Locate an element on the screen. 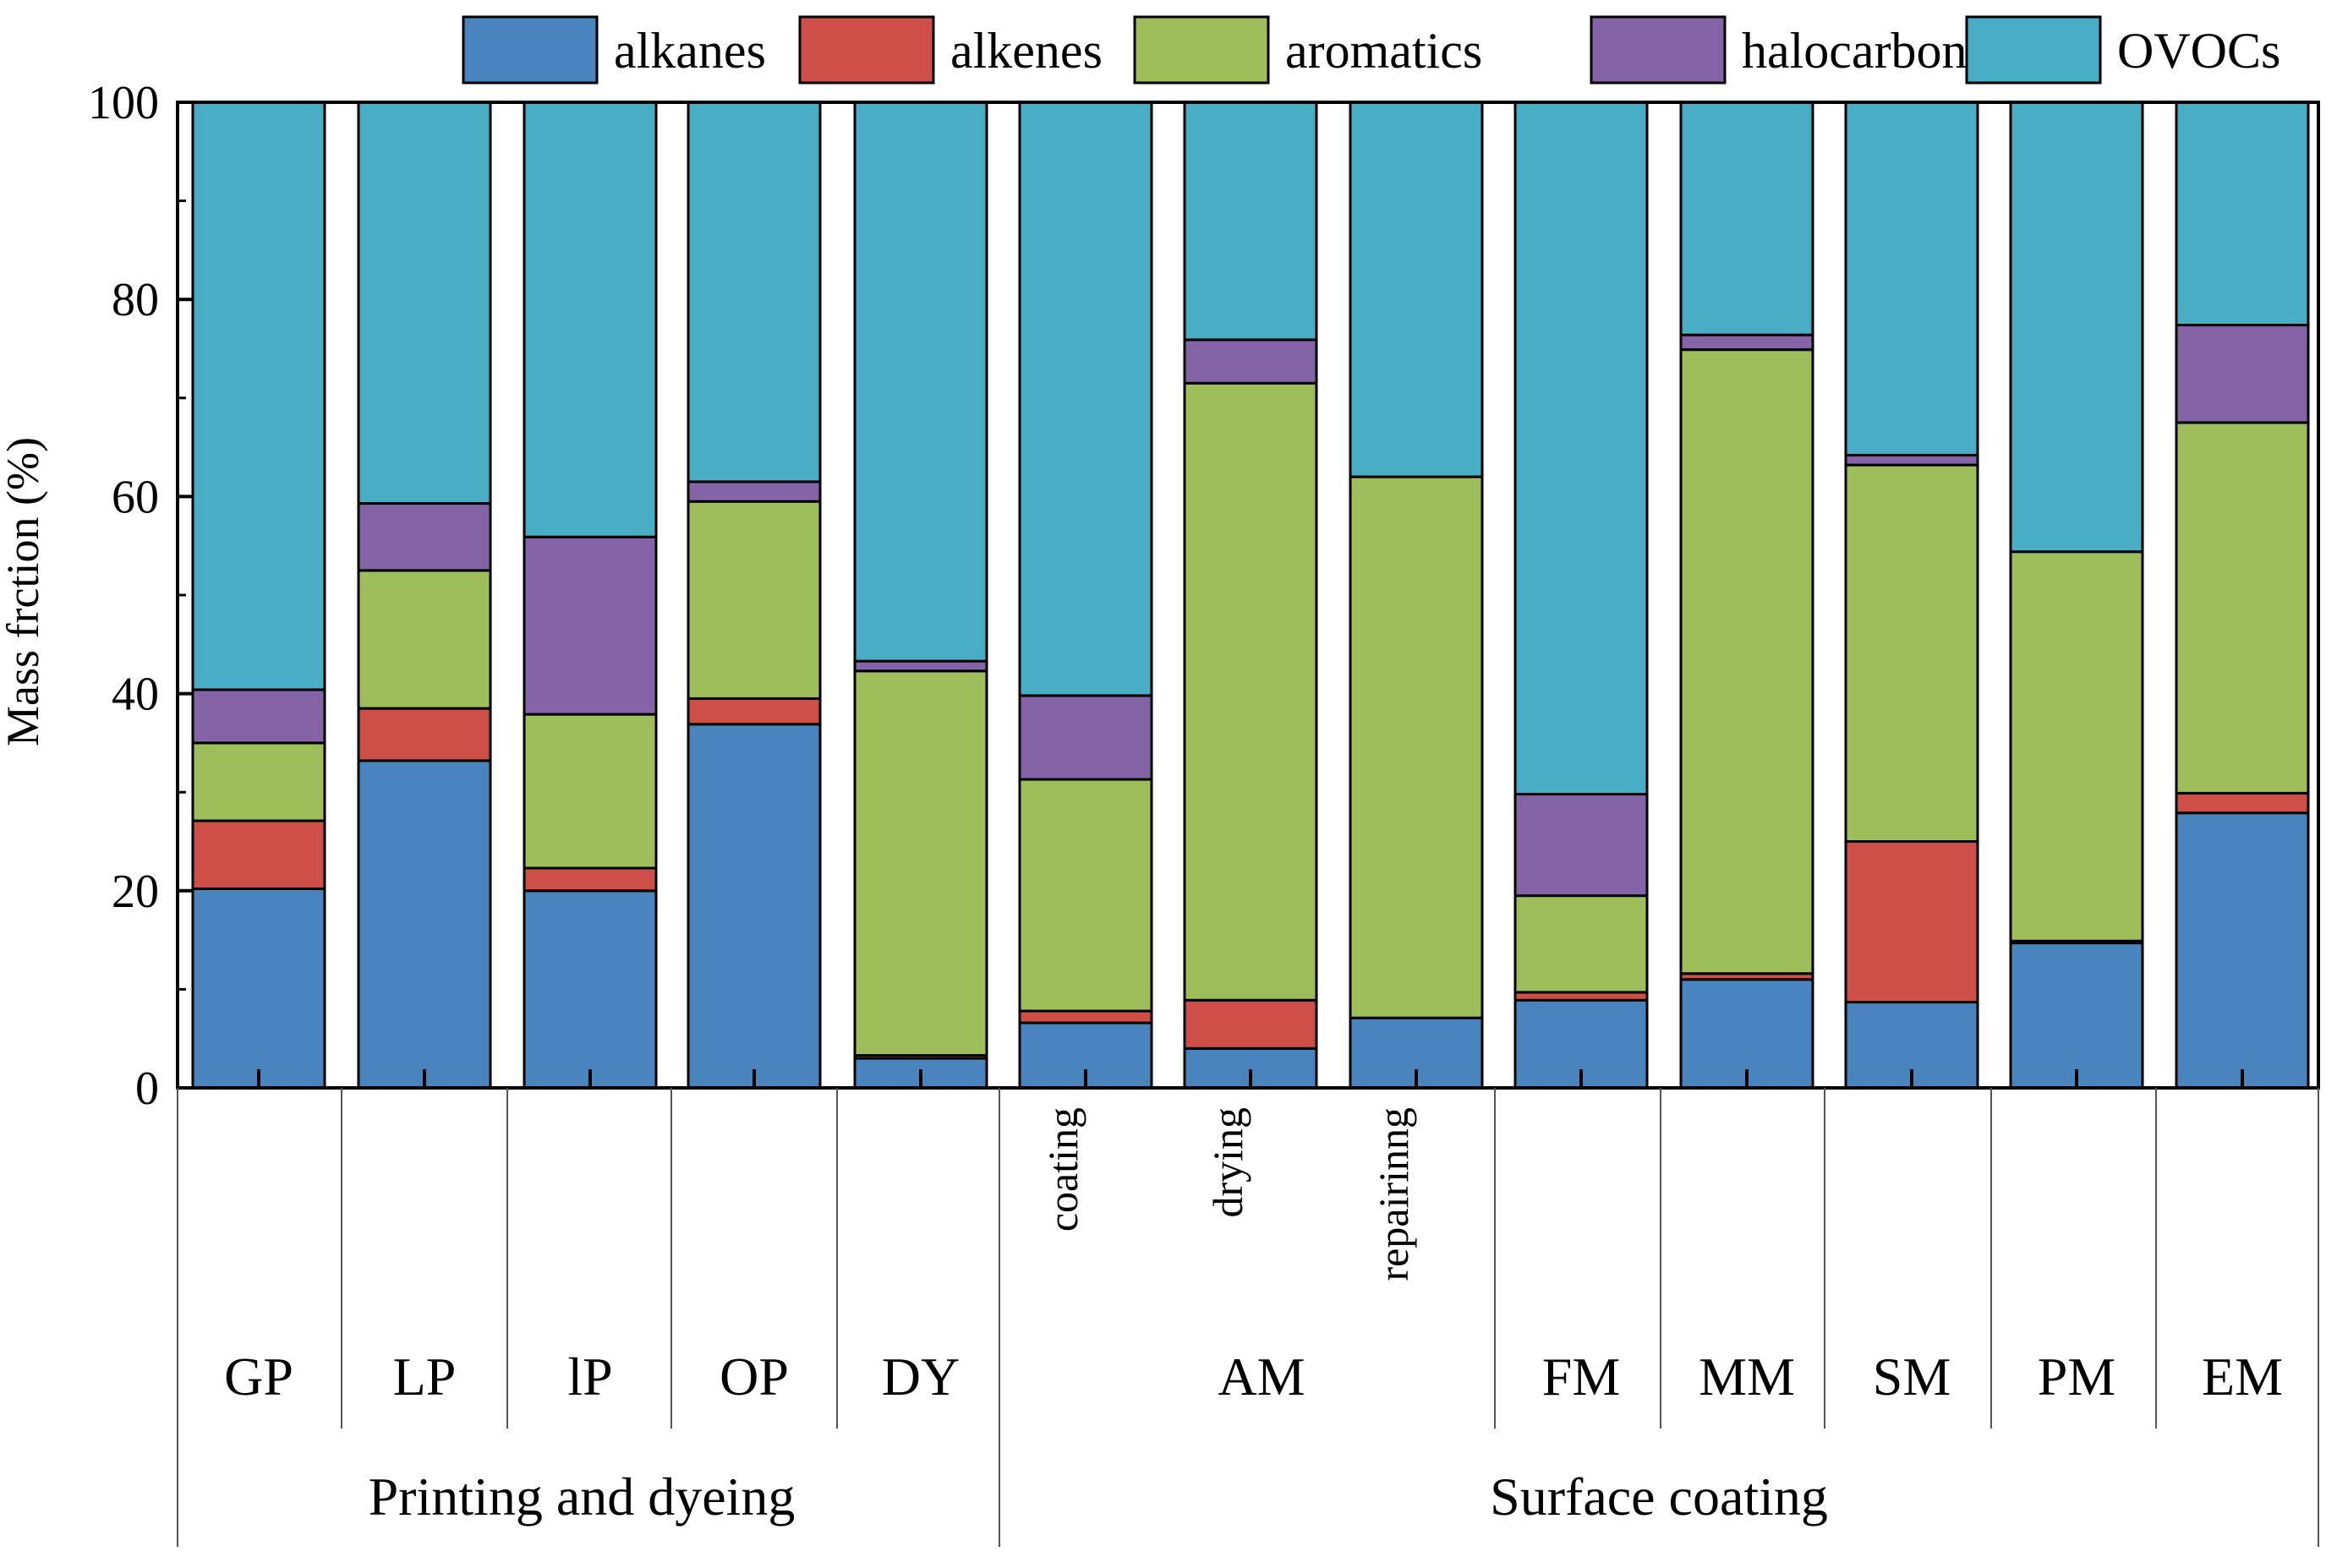 The height and width of the screenshot is (1568, 2337). legend-swatch-alkenes is located at coordinates (867, 50).